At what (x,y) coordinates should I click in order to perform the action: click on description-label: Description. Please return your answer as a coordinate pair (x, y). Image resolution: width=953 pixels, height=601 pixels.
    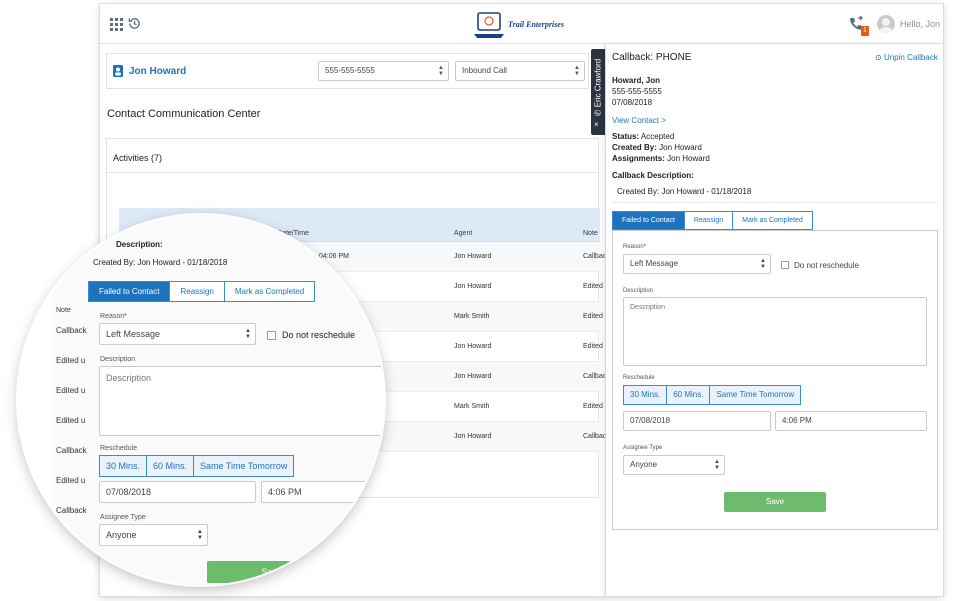
    Looking at the image, I should click on (638, 291).